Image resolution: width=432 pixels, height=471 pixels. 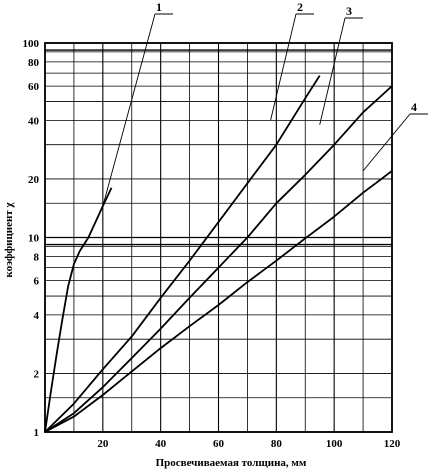 I want to click on series-label-4: 4, so click(x=414, y=107).